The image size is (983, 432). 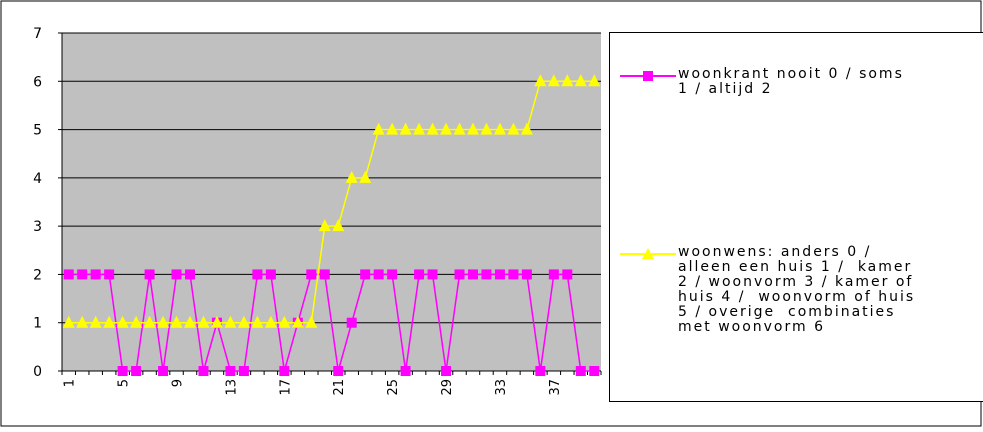 I want to click on legend-marker-triangle-icon, so click(x=648, y=253).